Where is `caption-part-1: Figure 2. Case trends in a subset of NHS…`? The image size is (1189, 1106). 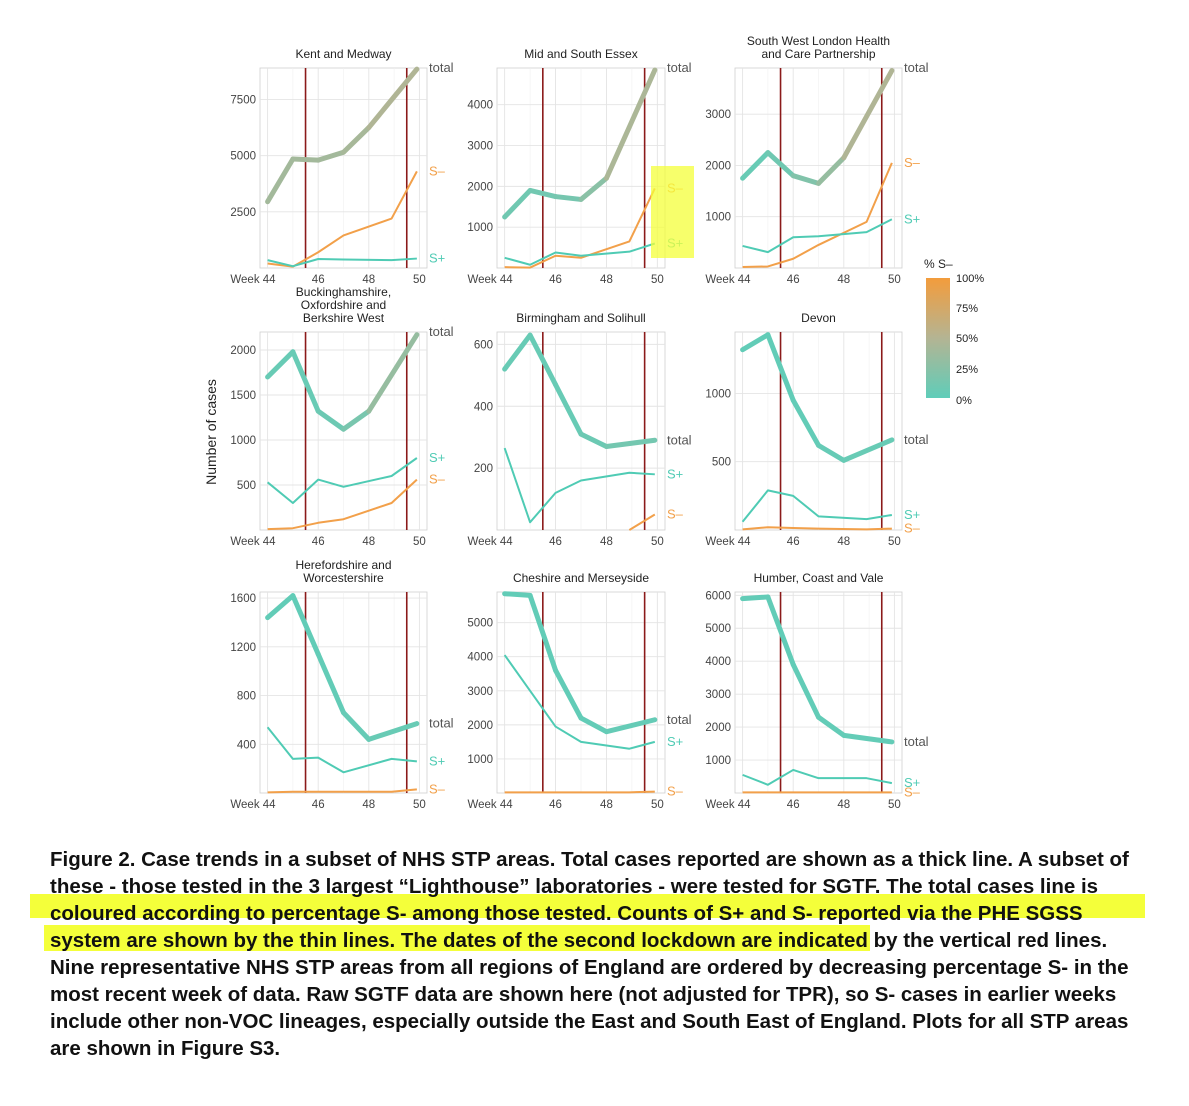
caption-part-1: Figure 2. Case trends in a subset of NHS… is located at coordinates (589, 873).